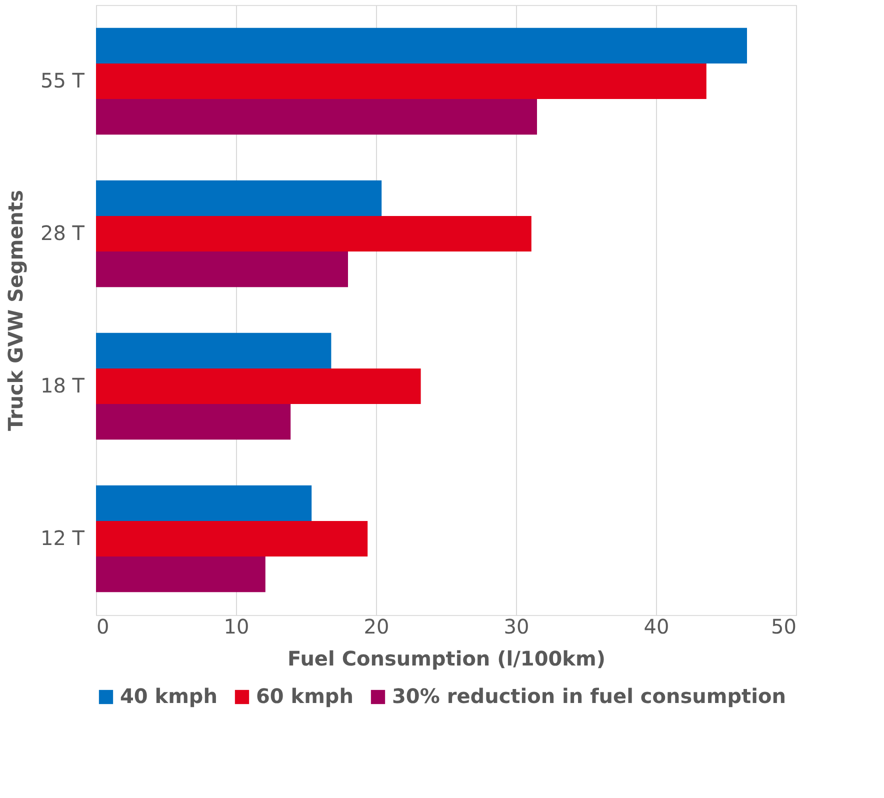 Image resolution: width=884 pixels, height=798 pixels. What do you see at coordinates (63, 80) in the screenshot?
I see `y-tick-label: 55 T` at bounding box center [63, 80].